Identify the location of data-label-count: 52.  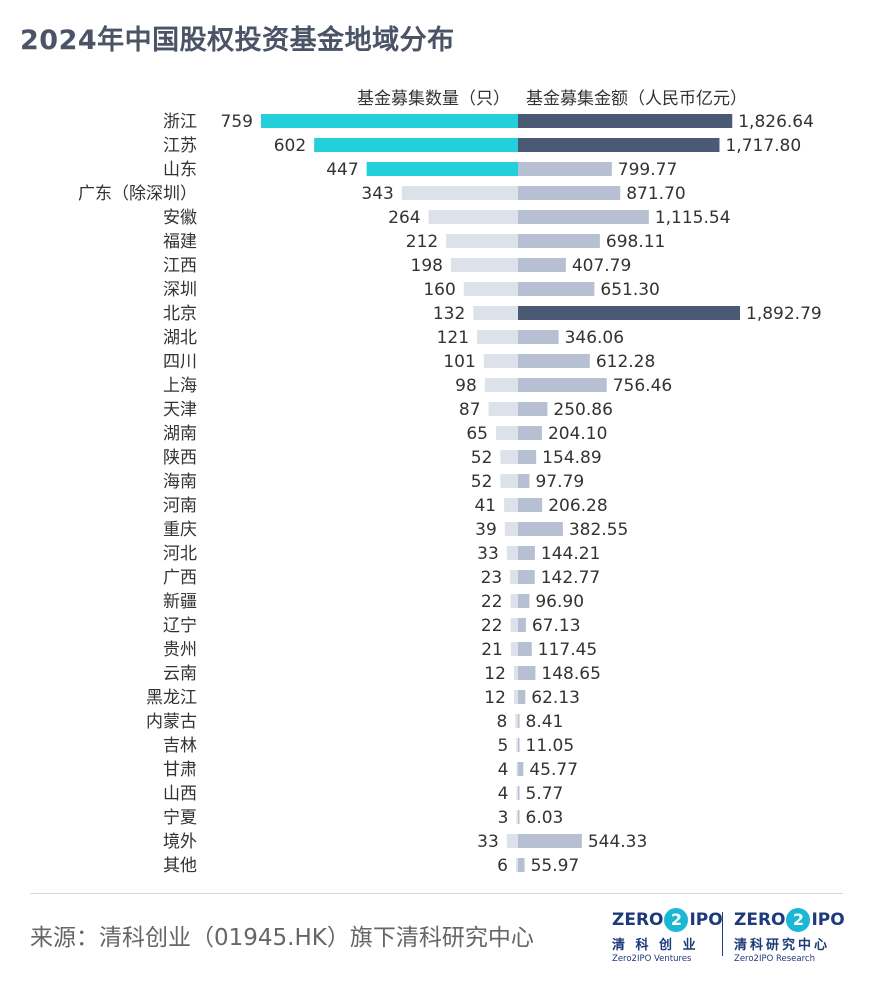
(482, 458).